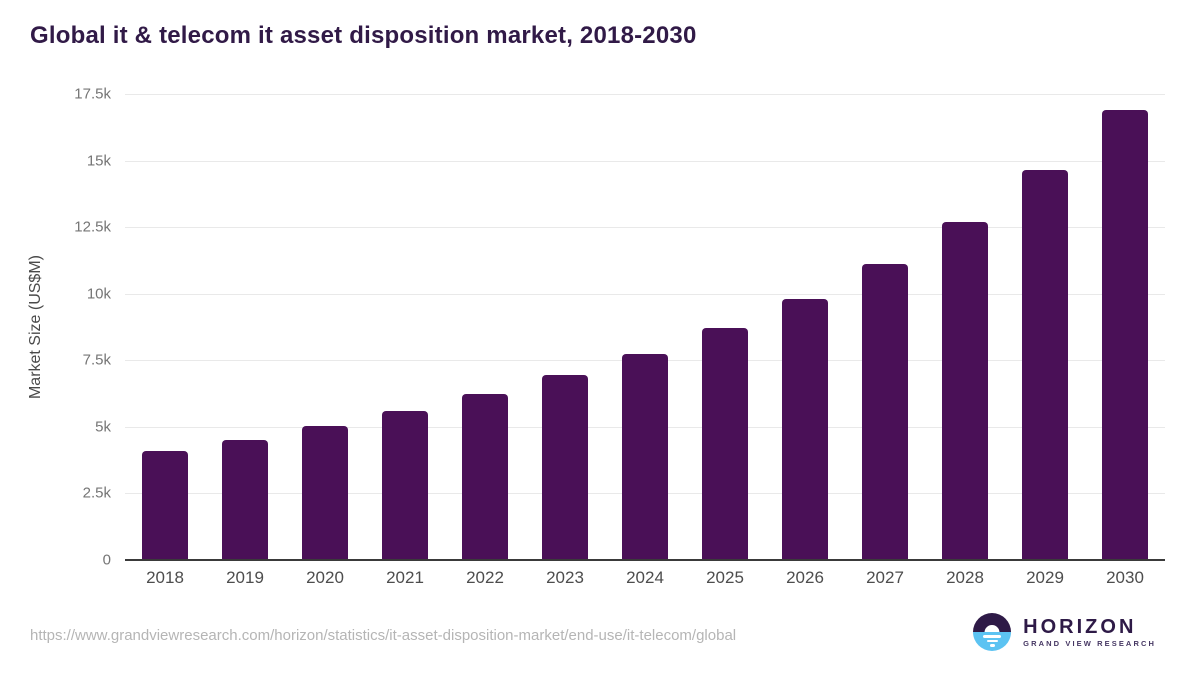 This screenshot has width=1200, height=675. What do you see at coordinates (1080, 626) in the screenshot?
I see `logo-brand-name: HORIZON` at bounding box center [1080, 626].